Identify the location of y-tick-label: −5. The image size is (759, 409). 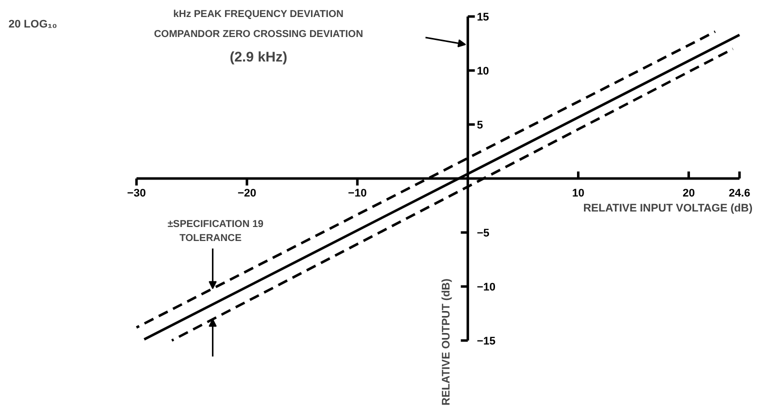
(483, 234).